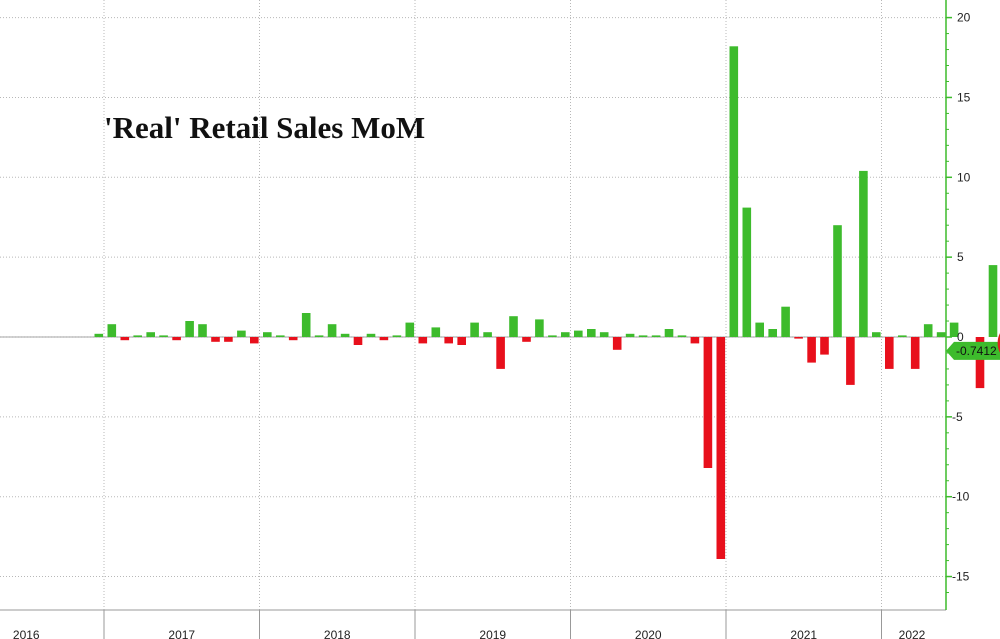 The image size is (1000, 639). What do you see at coordinates (648, 633) in the screenshot?
I see `x-tick-label: 2020` at bounding box center [648, 633].